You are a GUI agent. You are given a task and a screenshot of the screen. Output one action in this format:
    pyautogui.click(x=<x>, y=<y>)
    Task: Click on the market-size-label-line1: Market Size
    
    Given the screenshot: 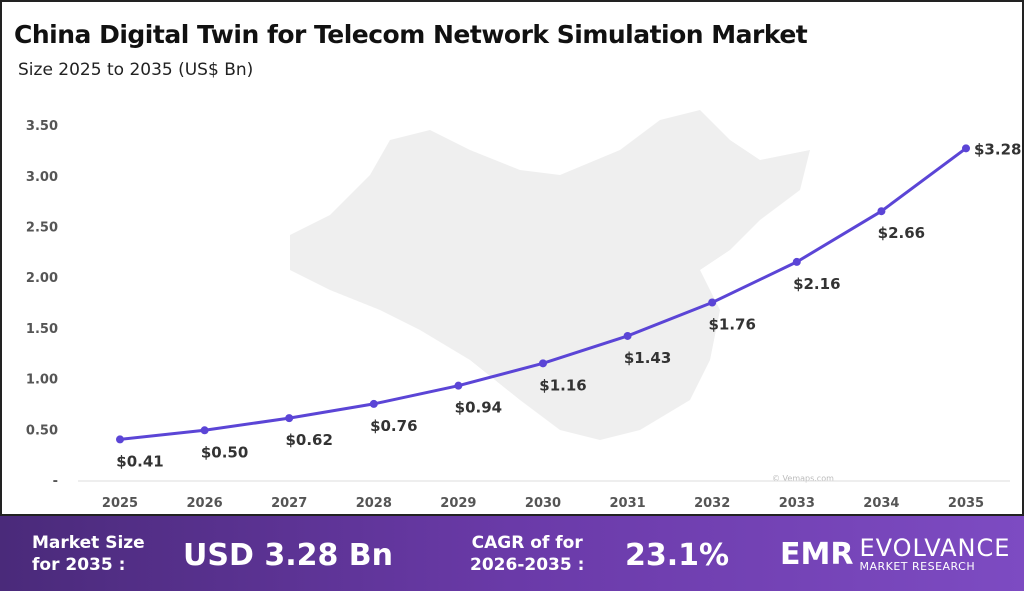 What is the action you would take?
    pyautogui.click(x=88, y=543)
    